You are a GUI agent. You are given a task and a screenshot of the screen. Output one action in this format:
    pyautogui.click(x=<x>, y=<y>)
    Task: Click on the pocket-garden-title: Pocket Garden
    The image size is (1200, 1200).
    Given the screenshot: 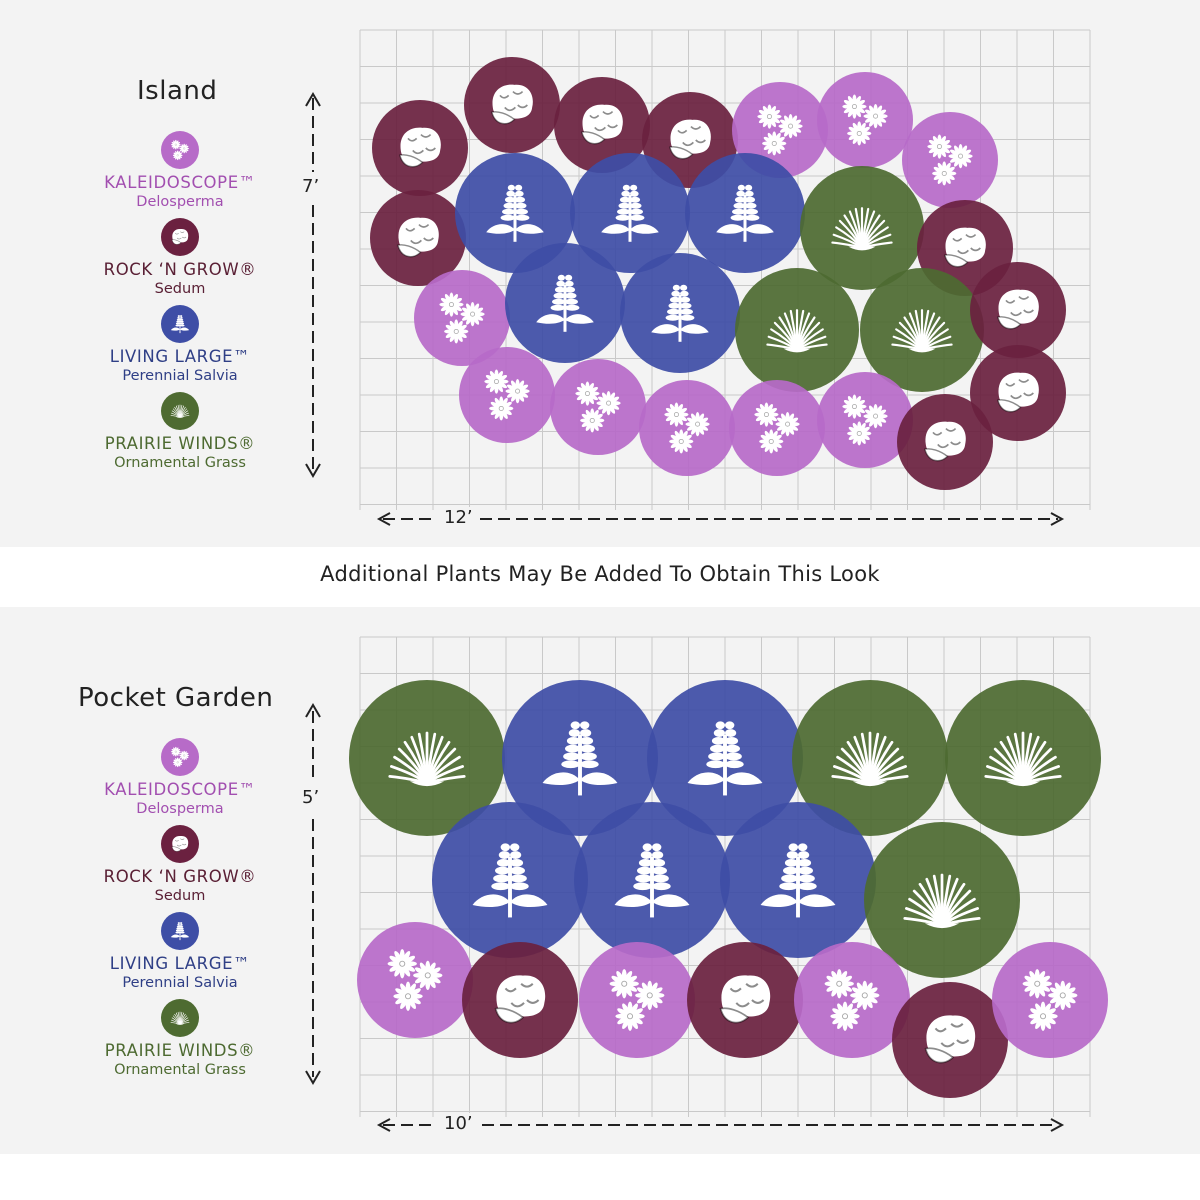 What is the action you would take?
    pyautogui.click(x=176, y=698)
    